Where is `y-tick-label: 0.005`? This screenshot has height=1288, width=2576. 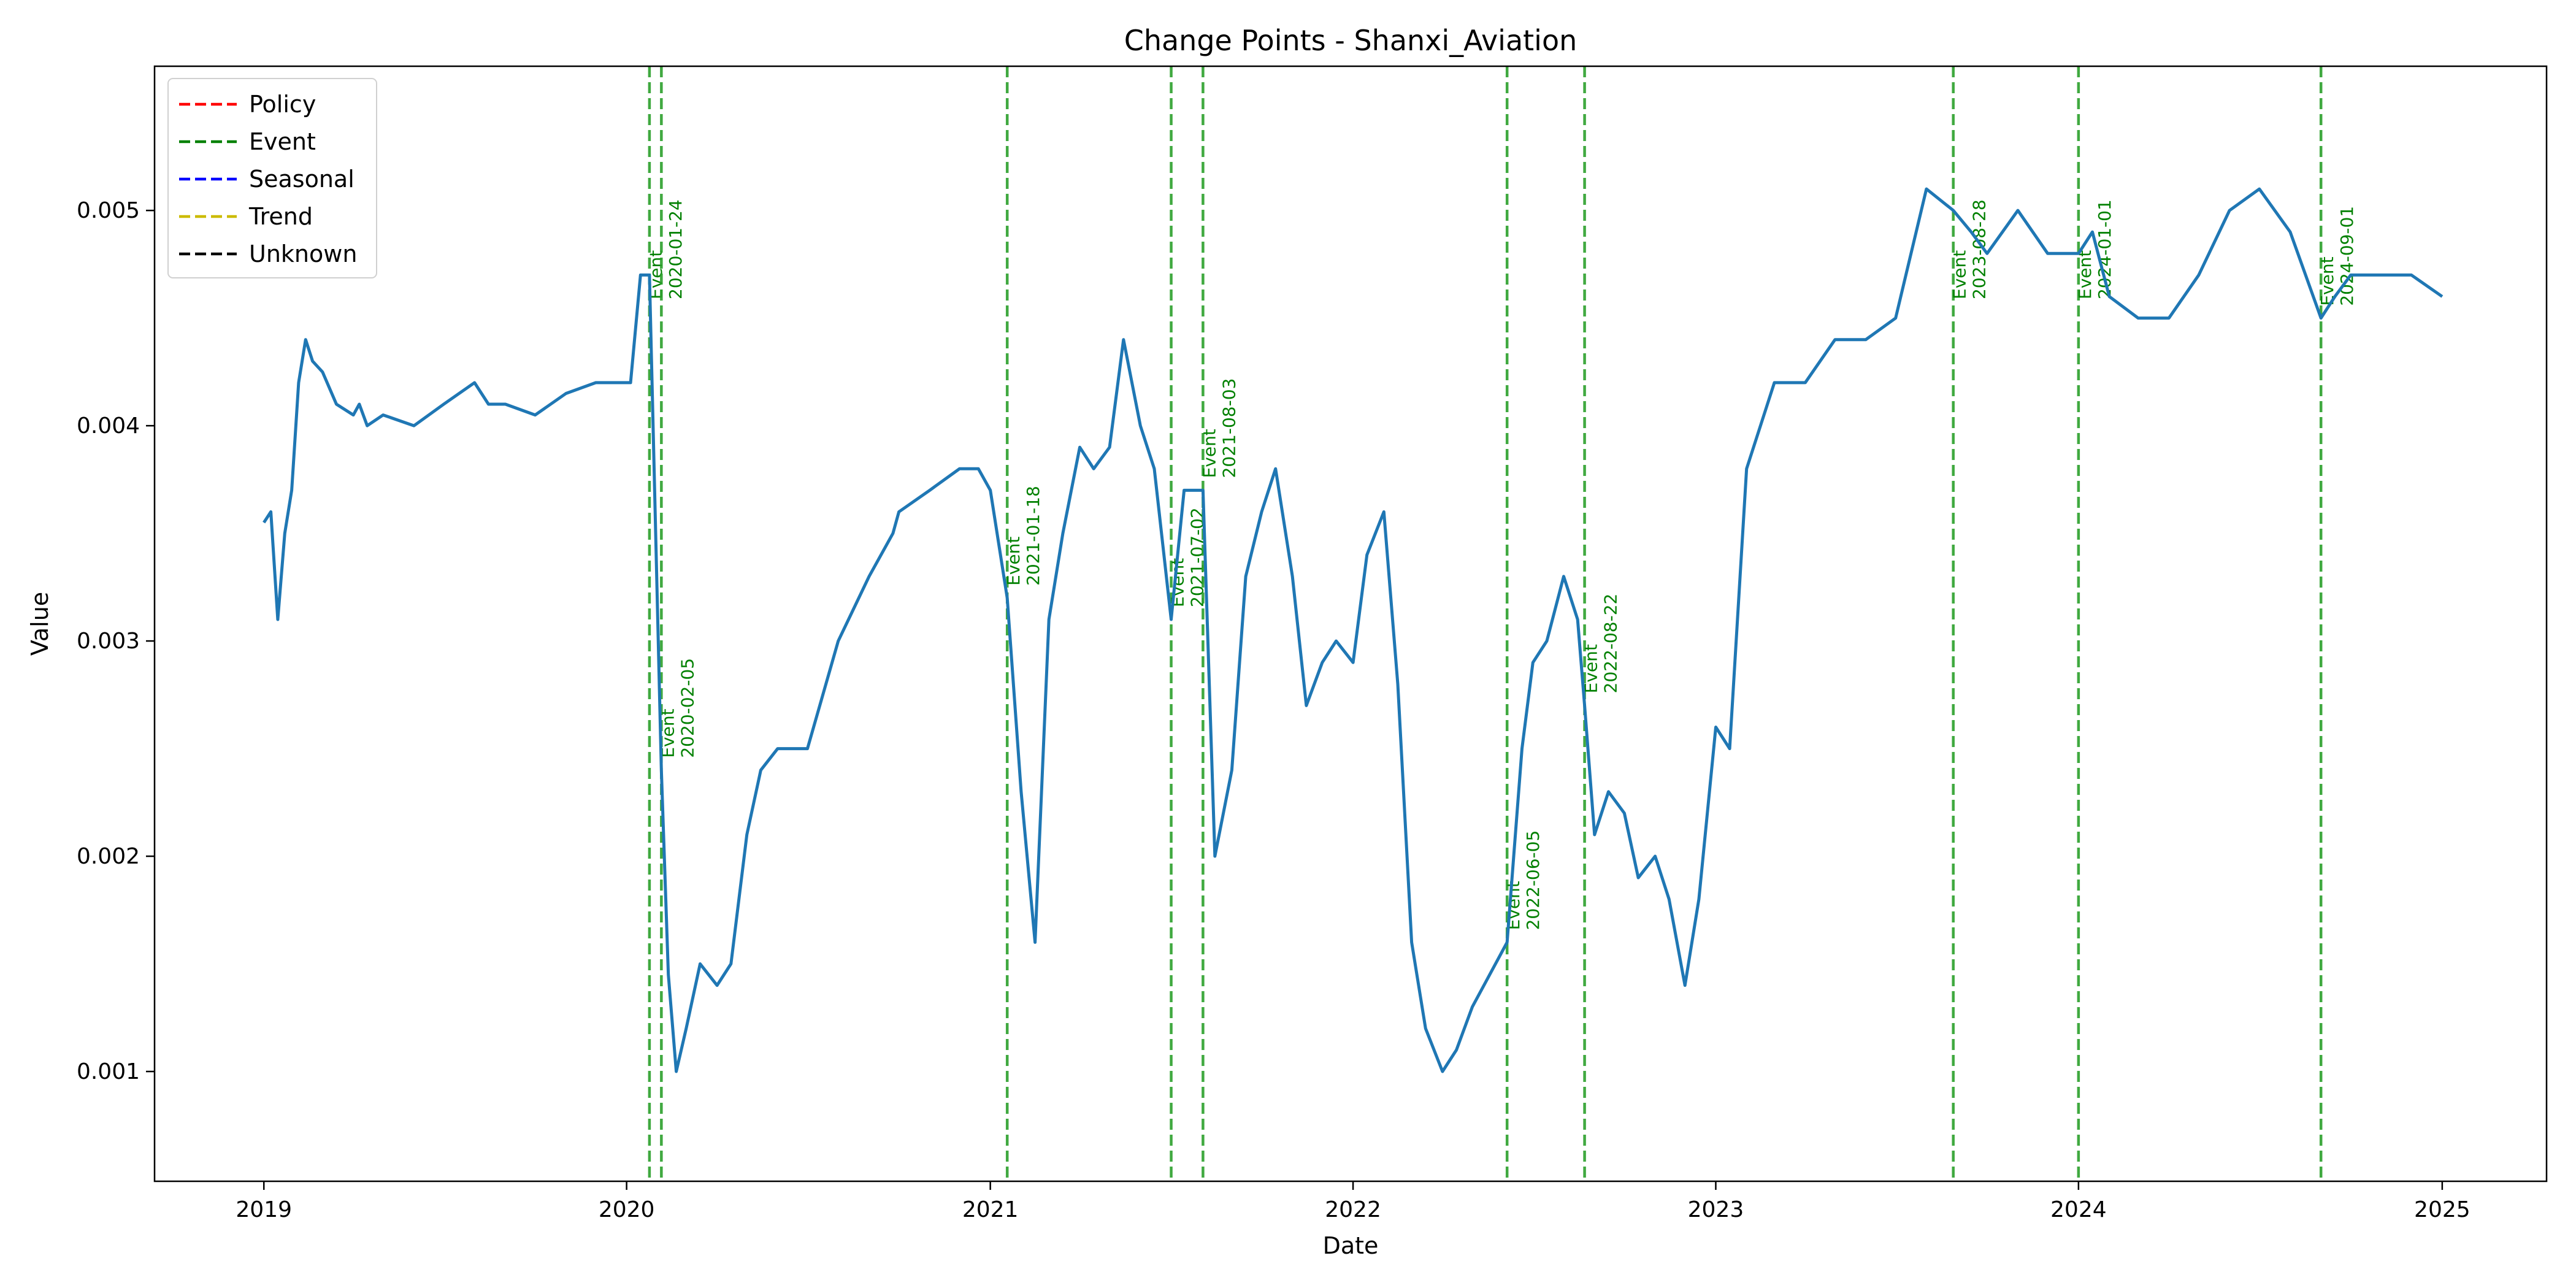 y-tick-label: 0.005 is located at coordinates (108, 210).